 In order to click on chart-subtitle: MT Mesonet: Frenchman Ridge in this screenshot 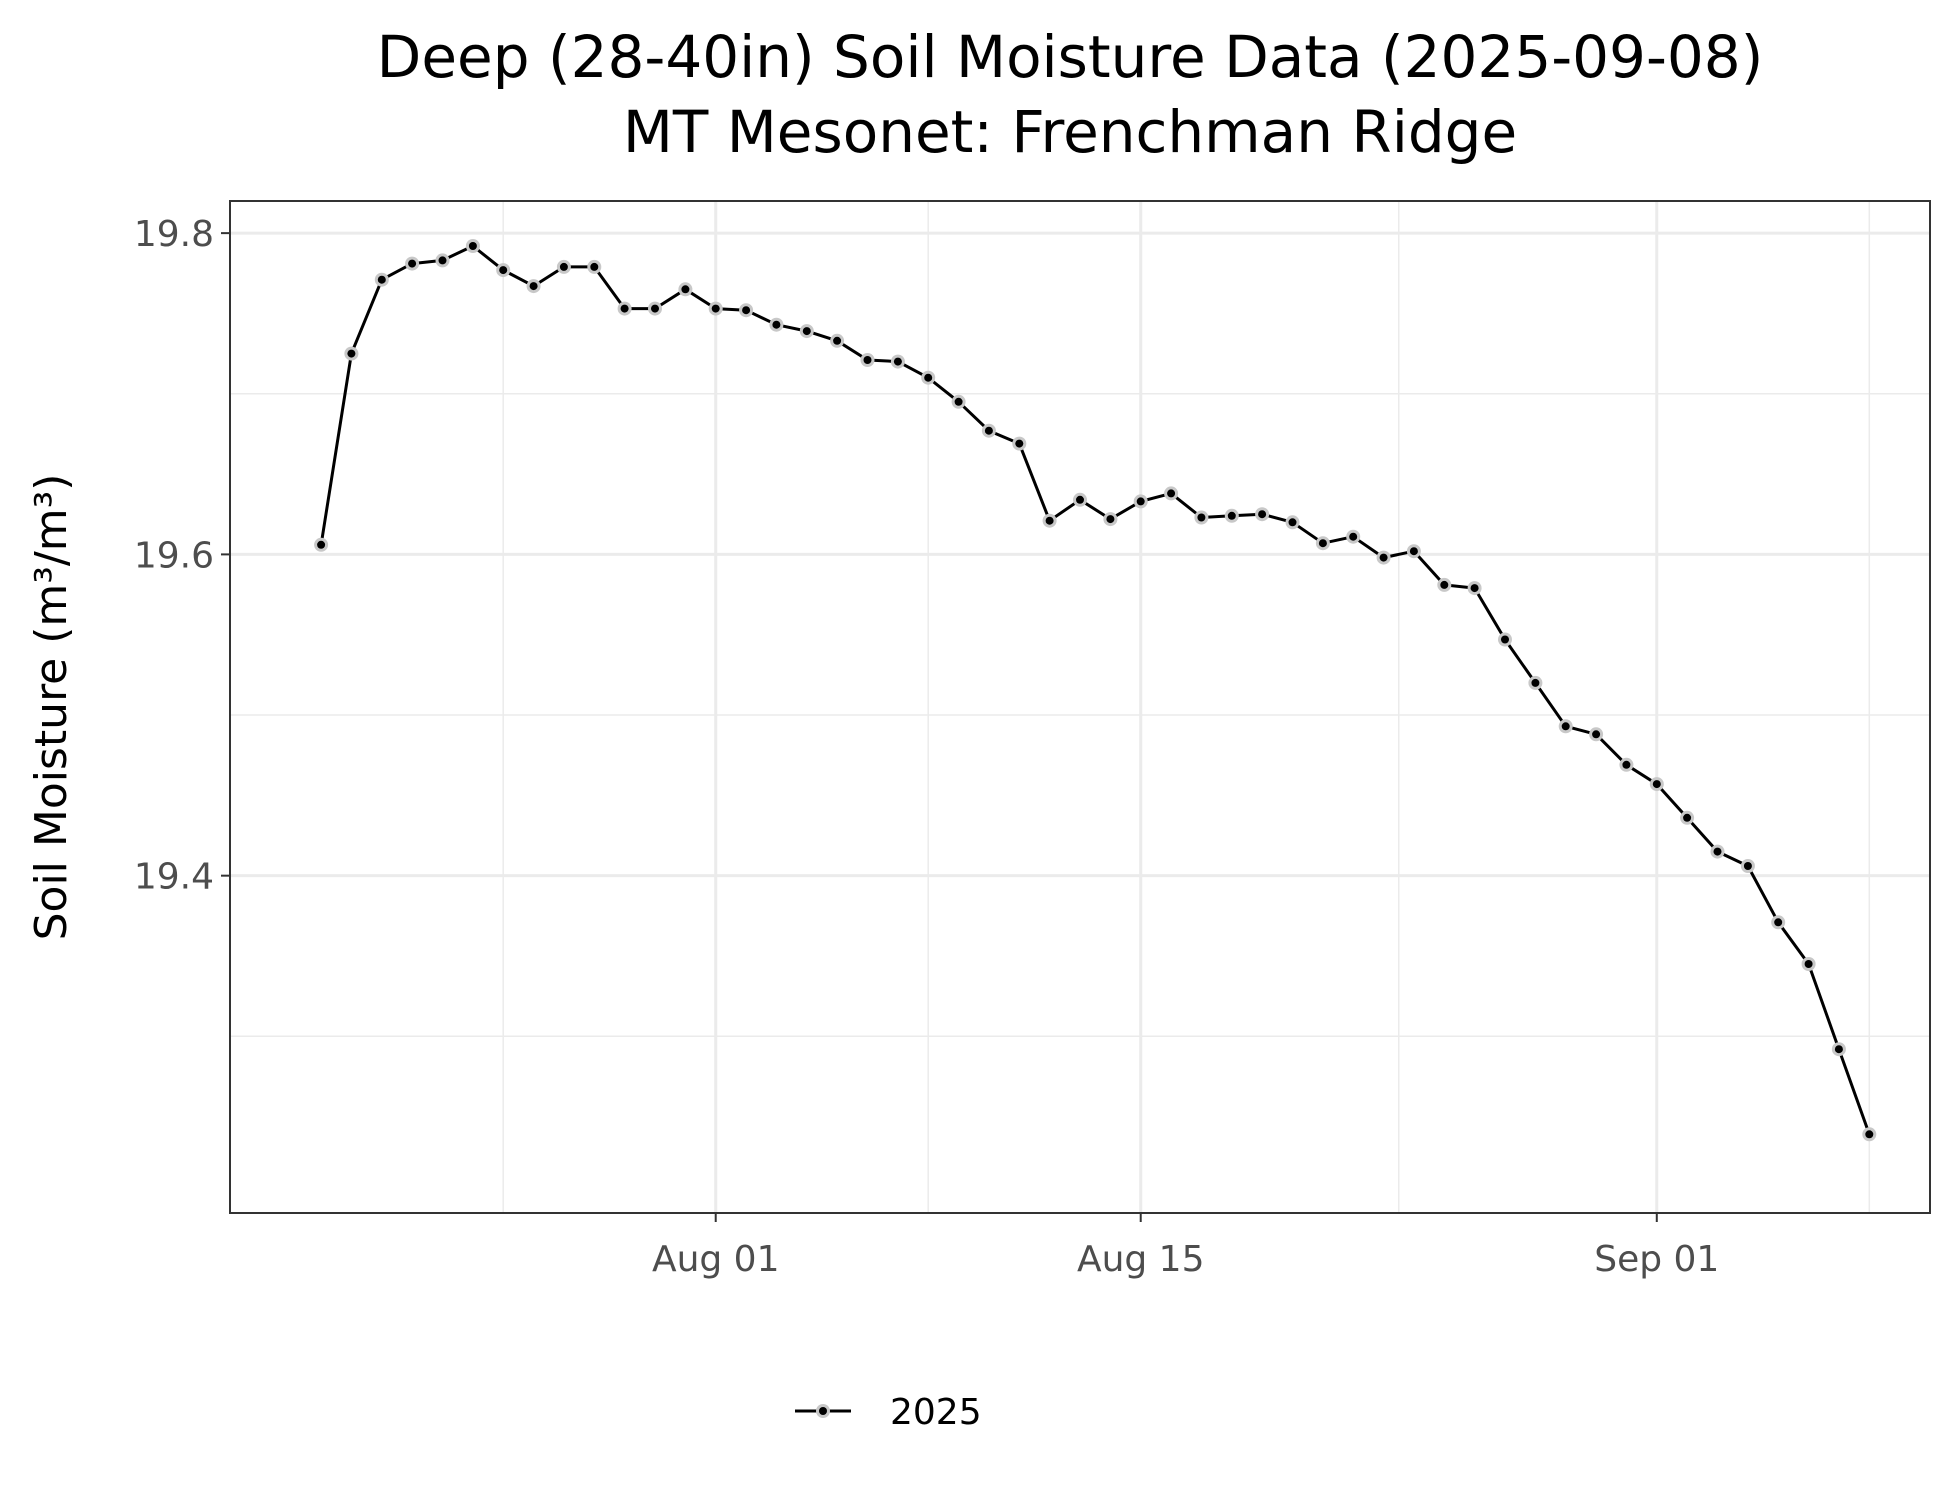, I will do `click(1070, 132)`.